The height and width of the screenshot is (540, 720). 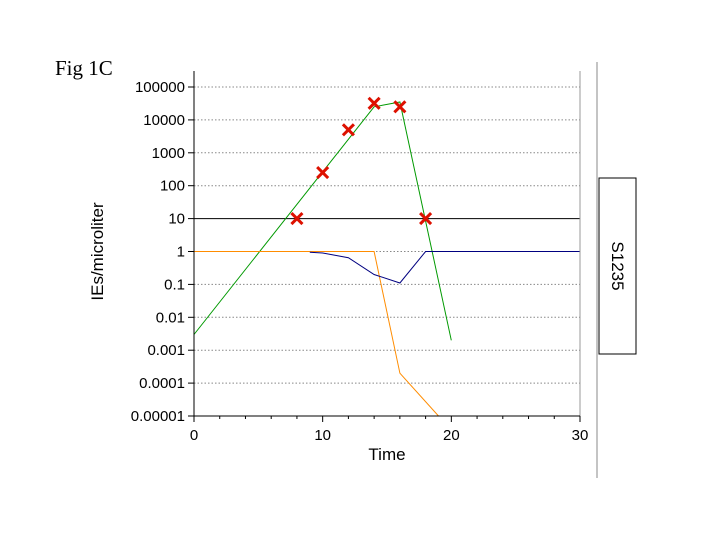 What do you see at coordinates (176, 219) in the screenshot?
I see `y-tick-label: 10` at bounding box center [176, 219].